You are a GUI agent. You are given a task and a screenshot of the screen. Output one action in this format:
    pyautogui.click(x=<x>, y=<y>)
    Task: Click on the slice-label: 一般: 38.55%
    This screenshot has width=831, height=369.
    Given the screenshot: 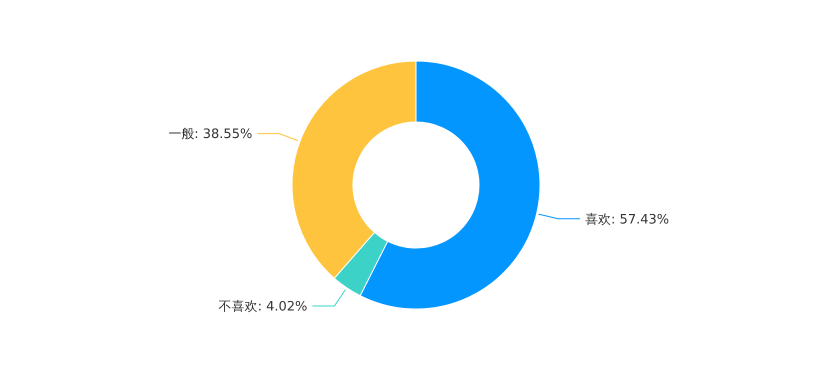 What is the action you would take?
    pyautogui.click(x=210, y=134)
    